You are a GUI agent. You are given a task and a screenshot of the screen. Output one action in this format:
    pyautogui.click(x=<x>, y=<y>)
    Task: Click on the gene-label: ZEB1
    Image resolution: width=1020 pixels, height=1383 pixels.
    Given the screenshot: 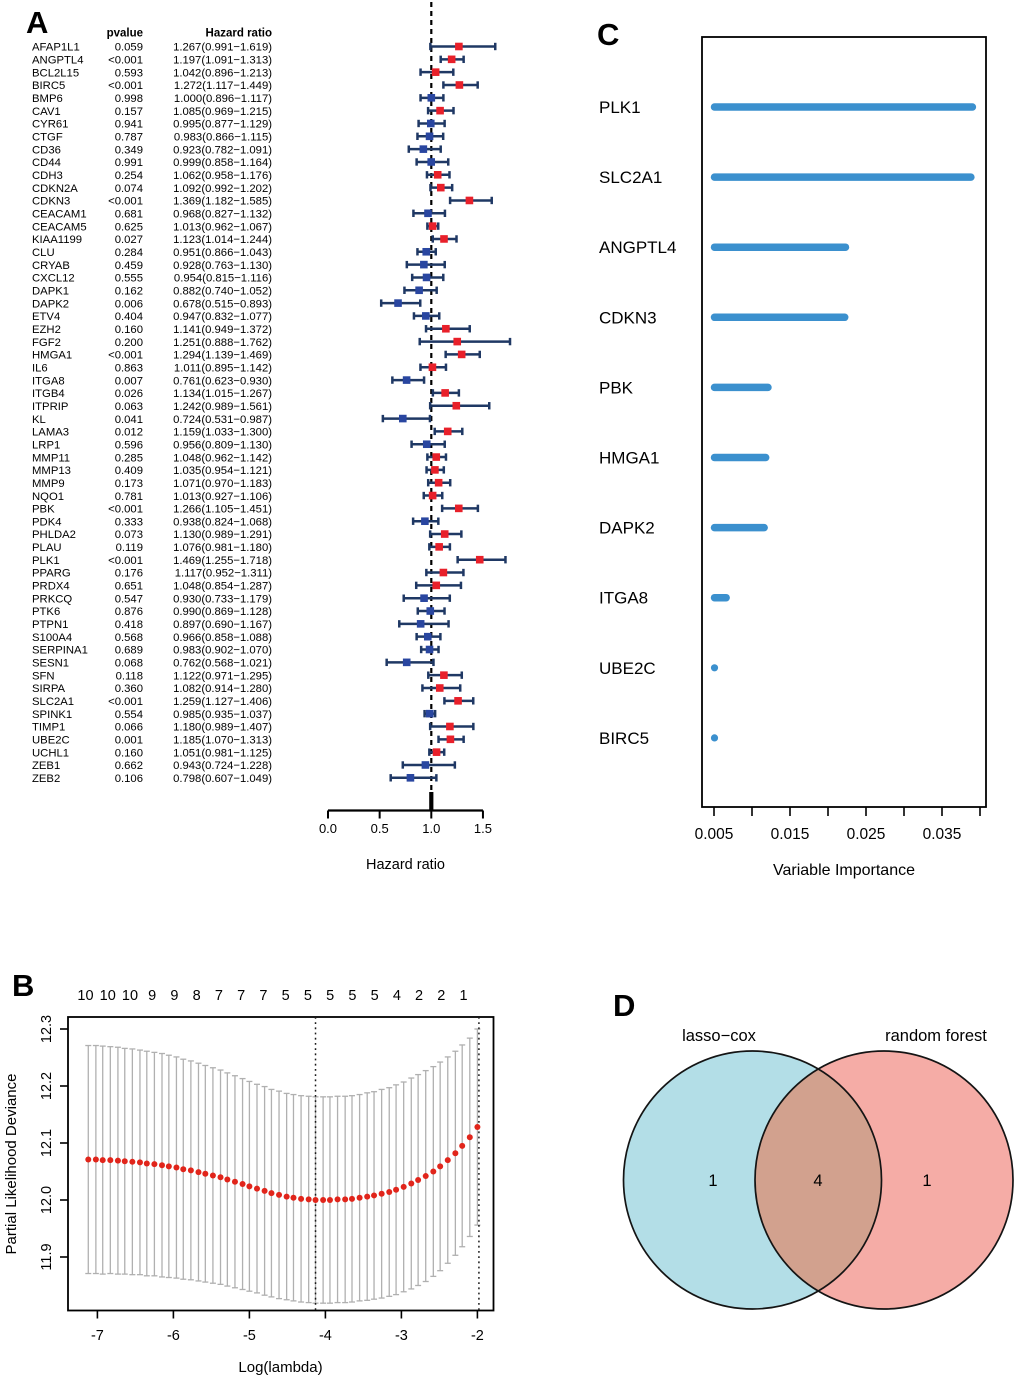 What is the action you would take?
    pyautogui.click(x=46, y=766)
    